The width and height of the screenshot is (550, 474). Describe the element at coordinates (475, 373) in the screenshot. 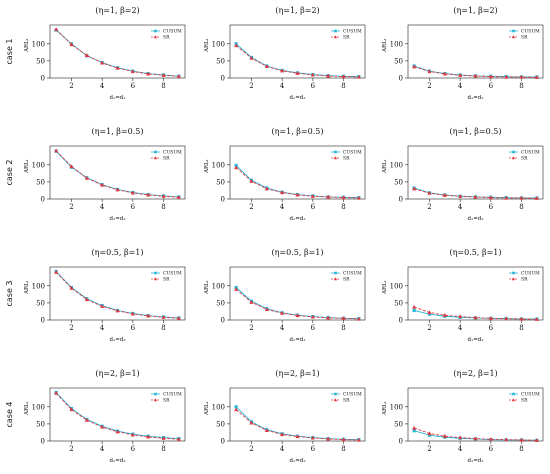

I see `subplot-title: (η=2, β=1)` at that location.